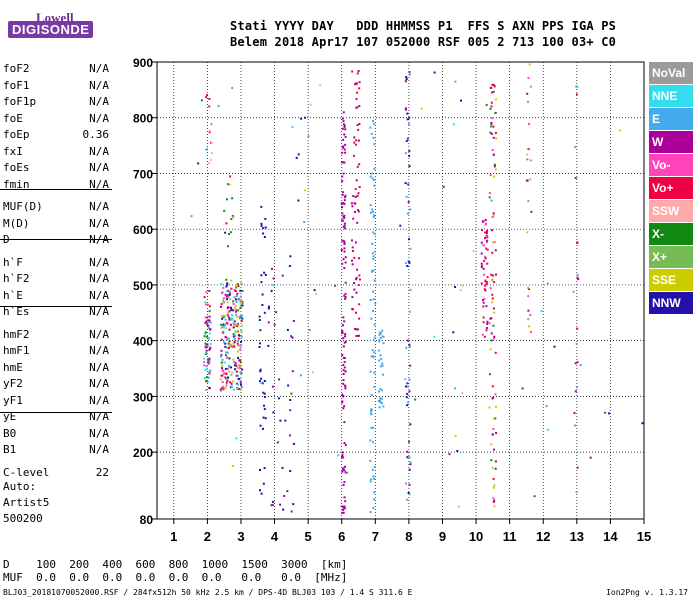  What do you see at coordinates (16, 350) in the screenshot?
I see `param-name: hmF1` at bounding box center [16, 350].